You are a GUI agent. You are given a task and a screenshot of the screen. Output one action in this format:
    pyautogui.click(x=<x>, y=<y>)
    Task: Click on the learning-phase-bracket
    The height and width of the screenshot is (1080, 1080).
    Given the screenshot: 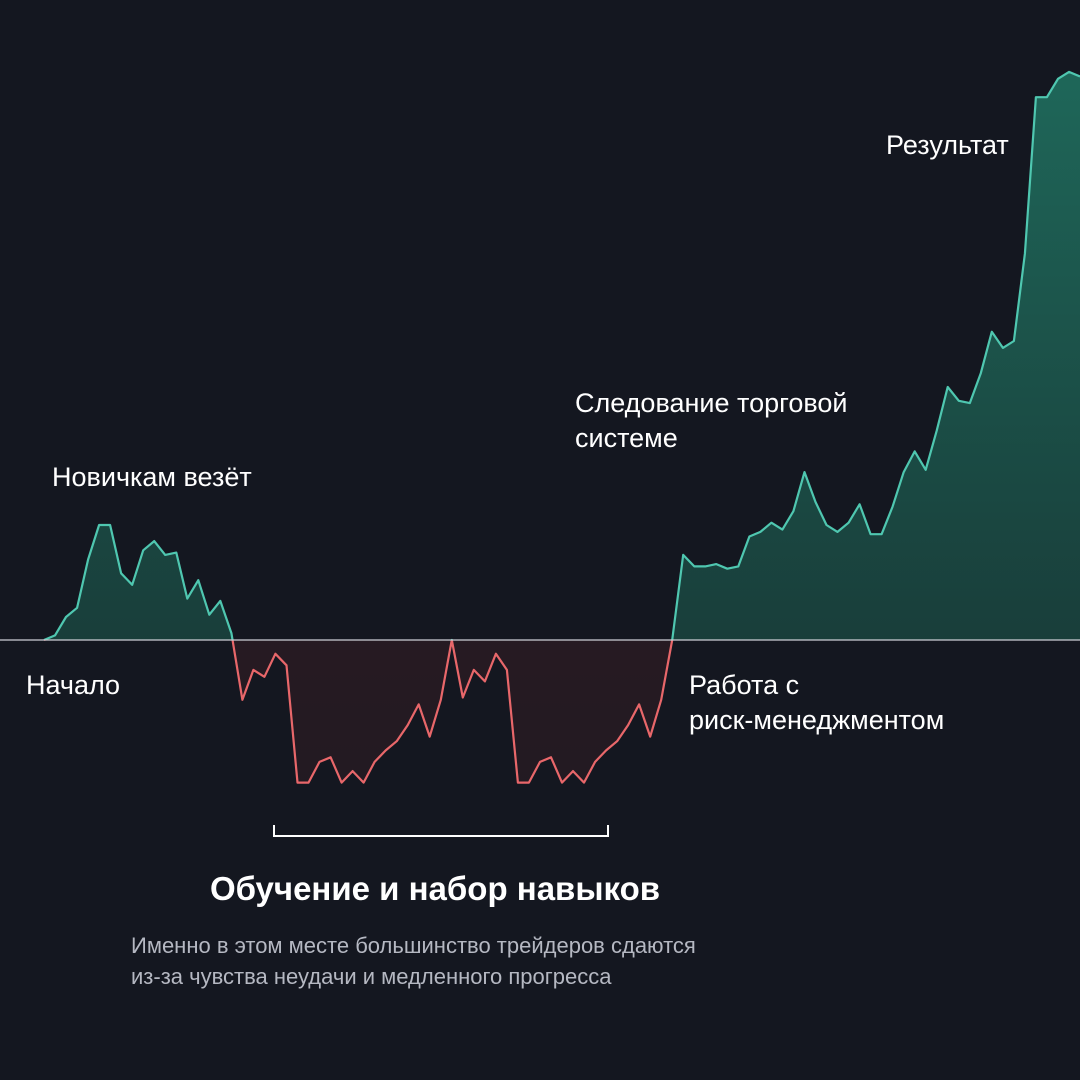 What is the action you would take?
    pyautogui.click(x=441, y=831)
    